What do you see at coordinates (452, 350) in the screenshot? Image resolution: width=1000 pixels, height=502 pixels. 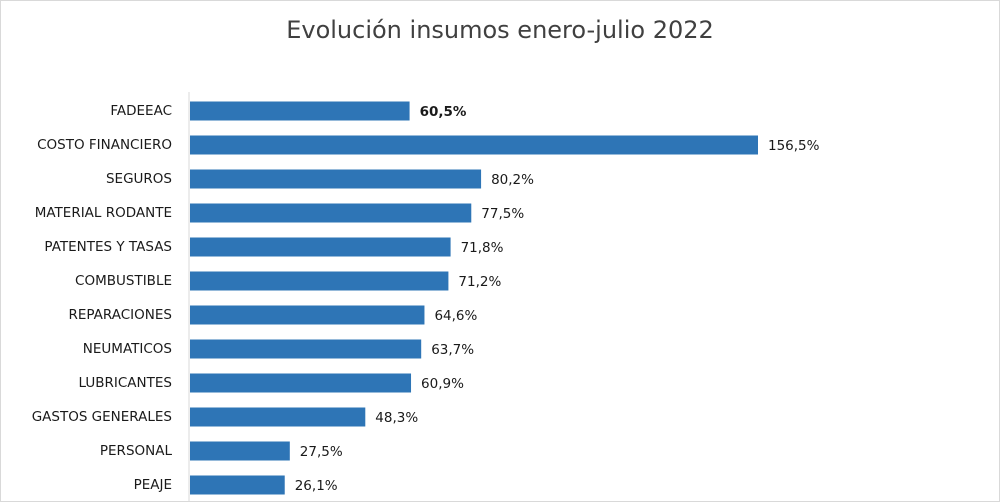 I see `value-label: 63,7%` at bounding box center [452, 350].